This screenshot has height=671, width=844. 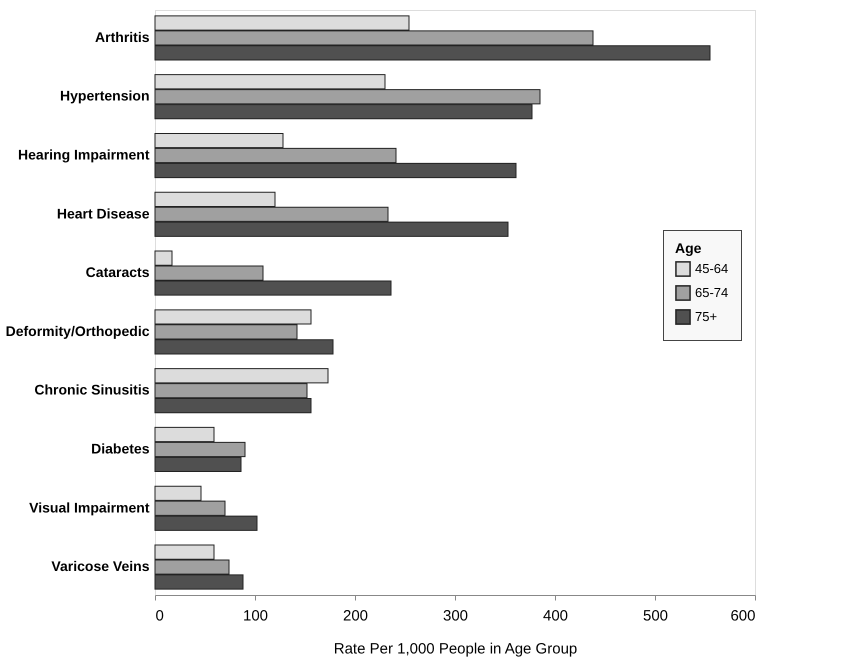 What do you see at coordinates (456, 649) in the screenshot?
I see `x-axis-title: Rate Per 1,000 People in Age Group` at bounding box center [456, 649].